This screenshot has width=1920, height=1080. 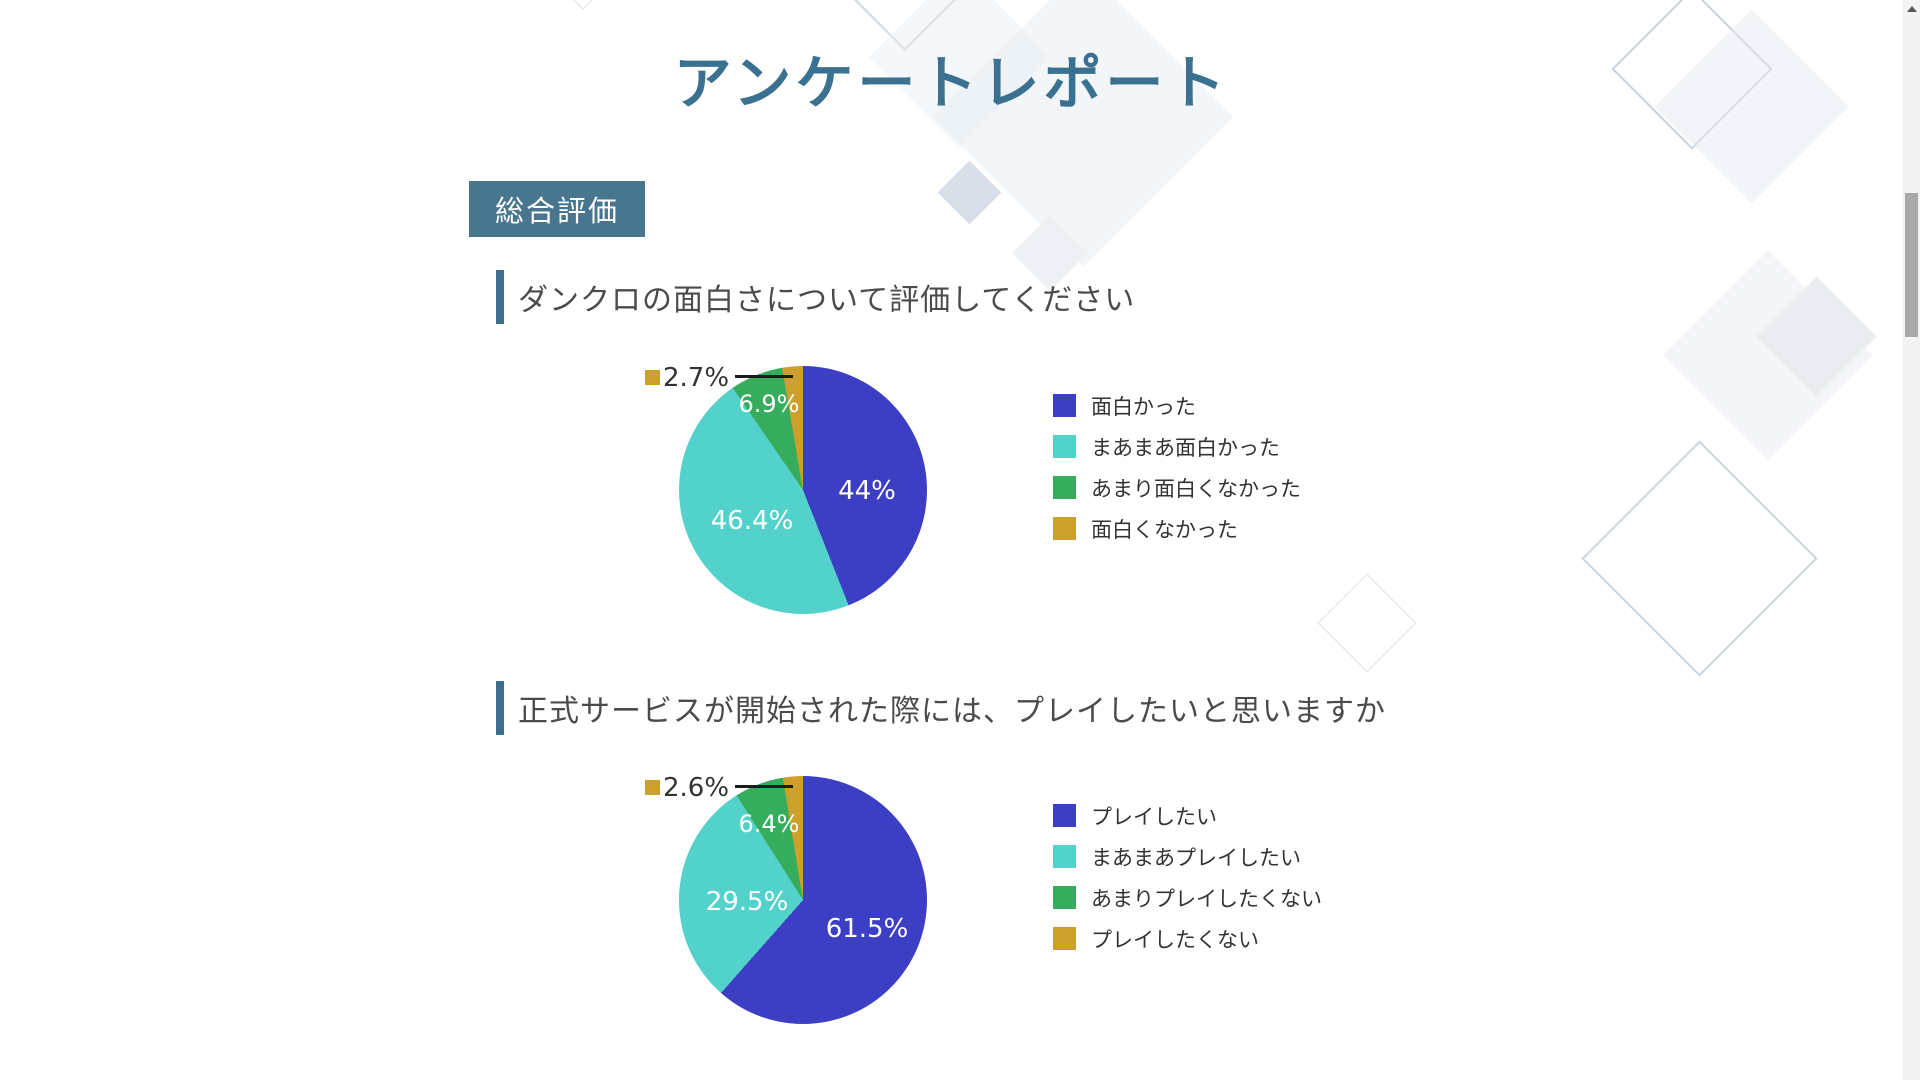 I want to click on scrollbar, so click(x=1911, y=540).